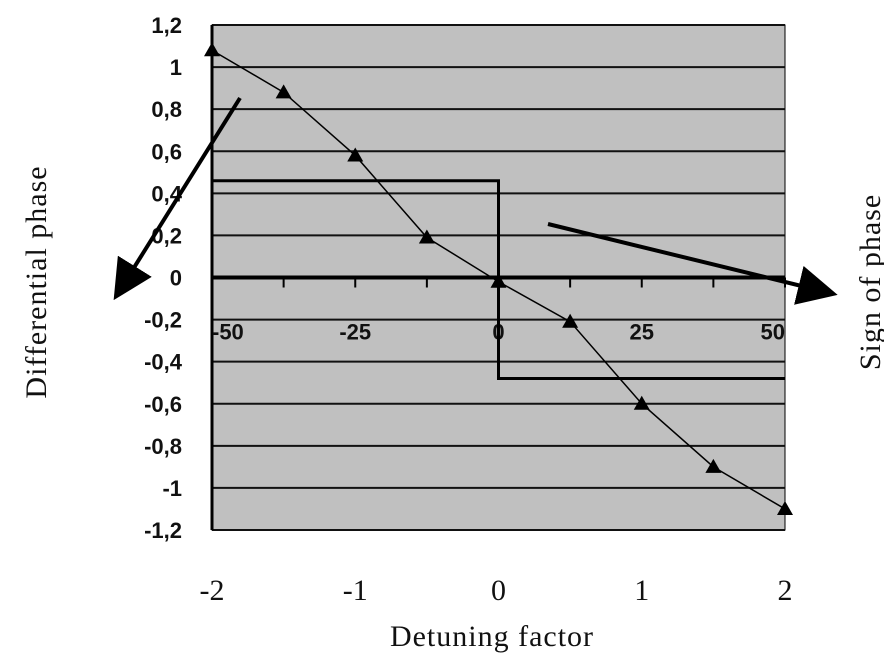 Image resolution: width=884 pixels, height=656 pixels. I want to click on y-tick-label: -0,2, so click(163, 320).